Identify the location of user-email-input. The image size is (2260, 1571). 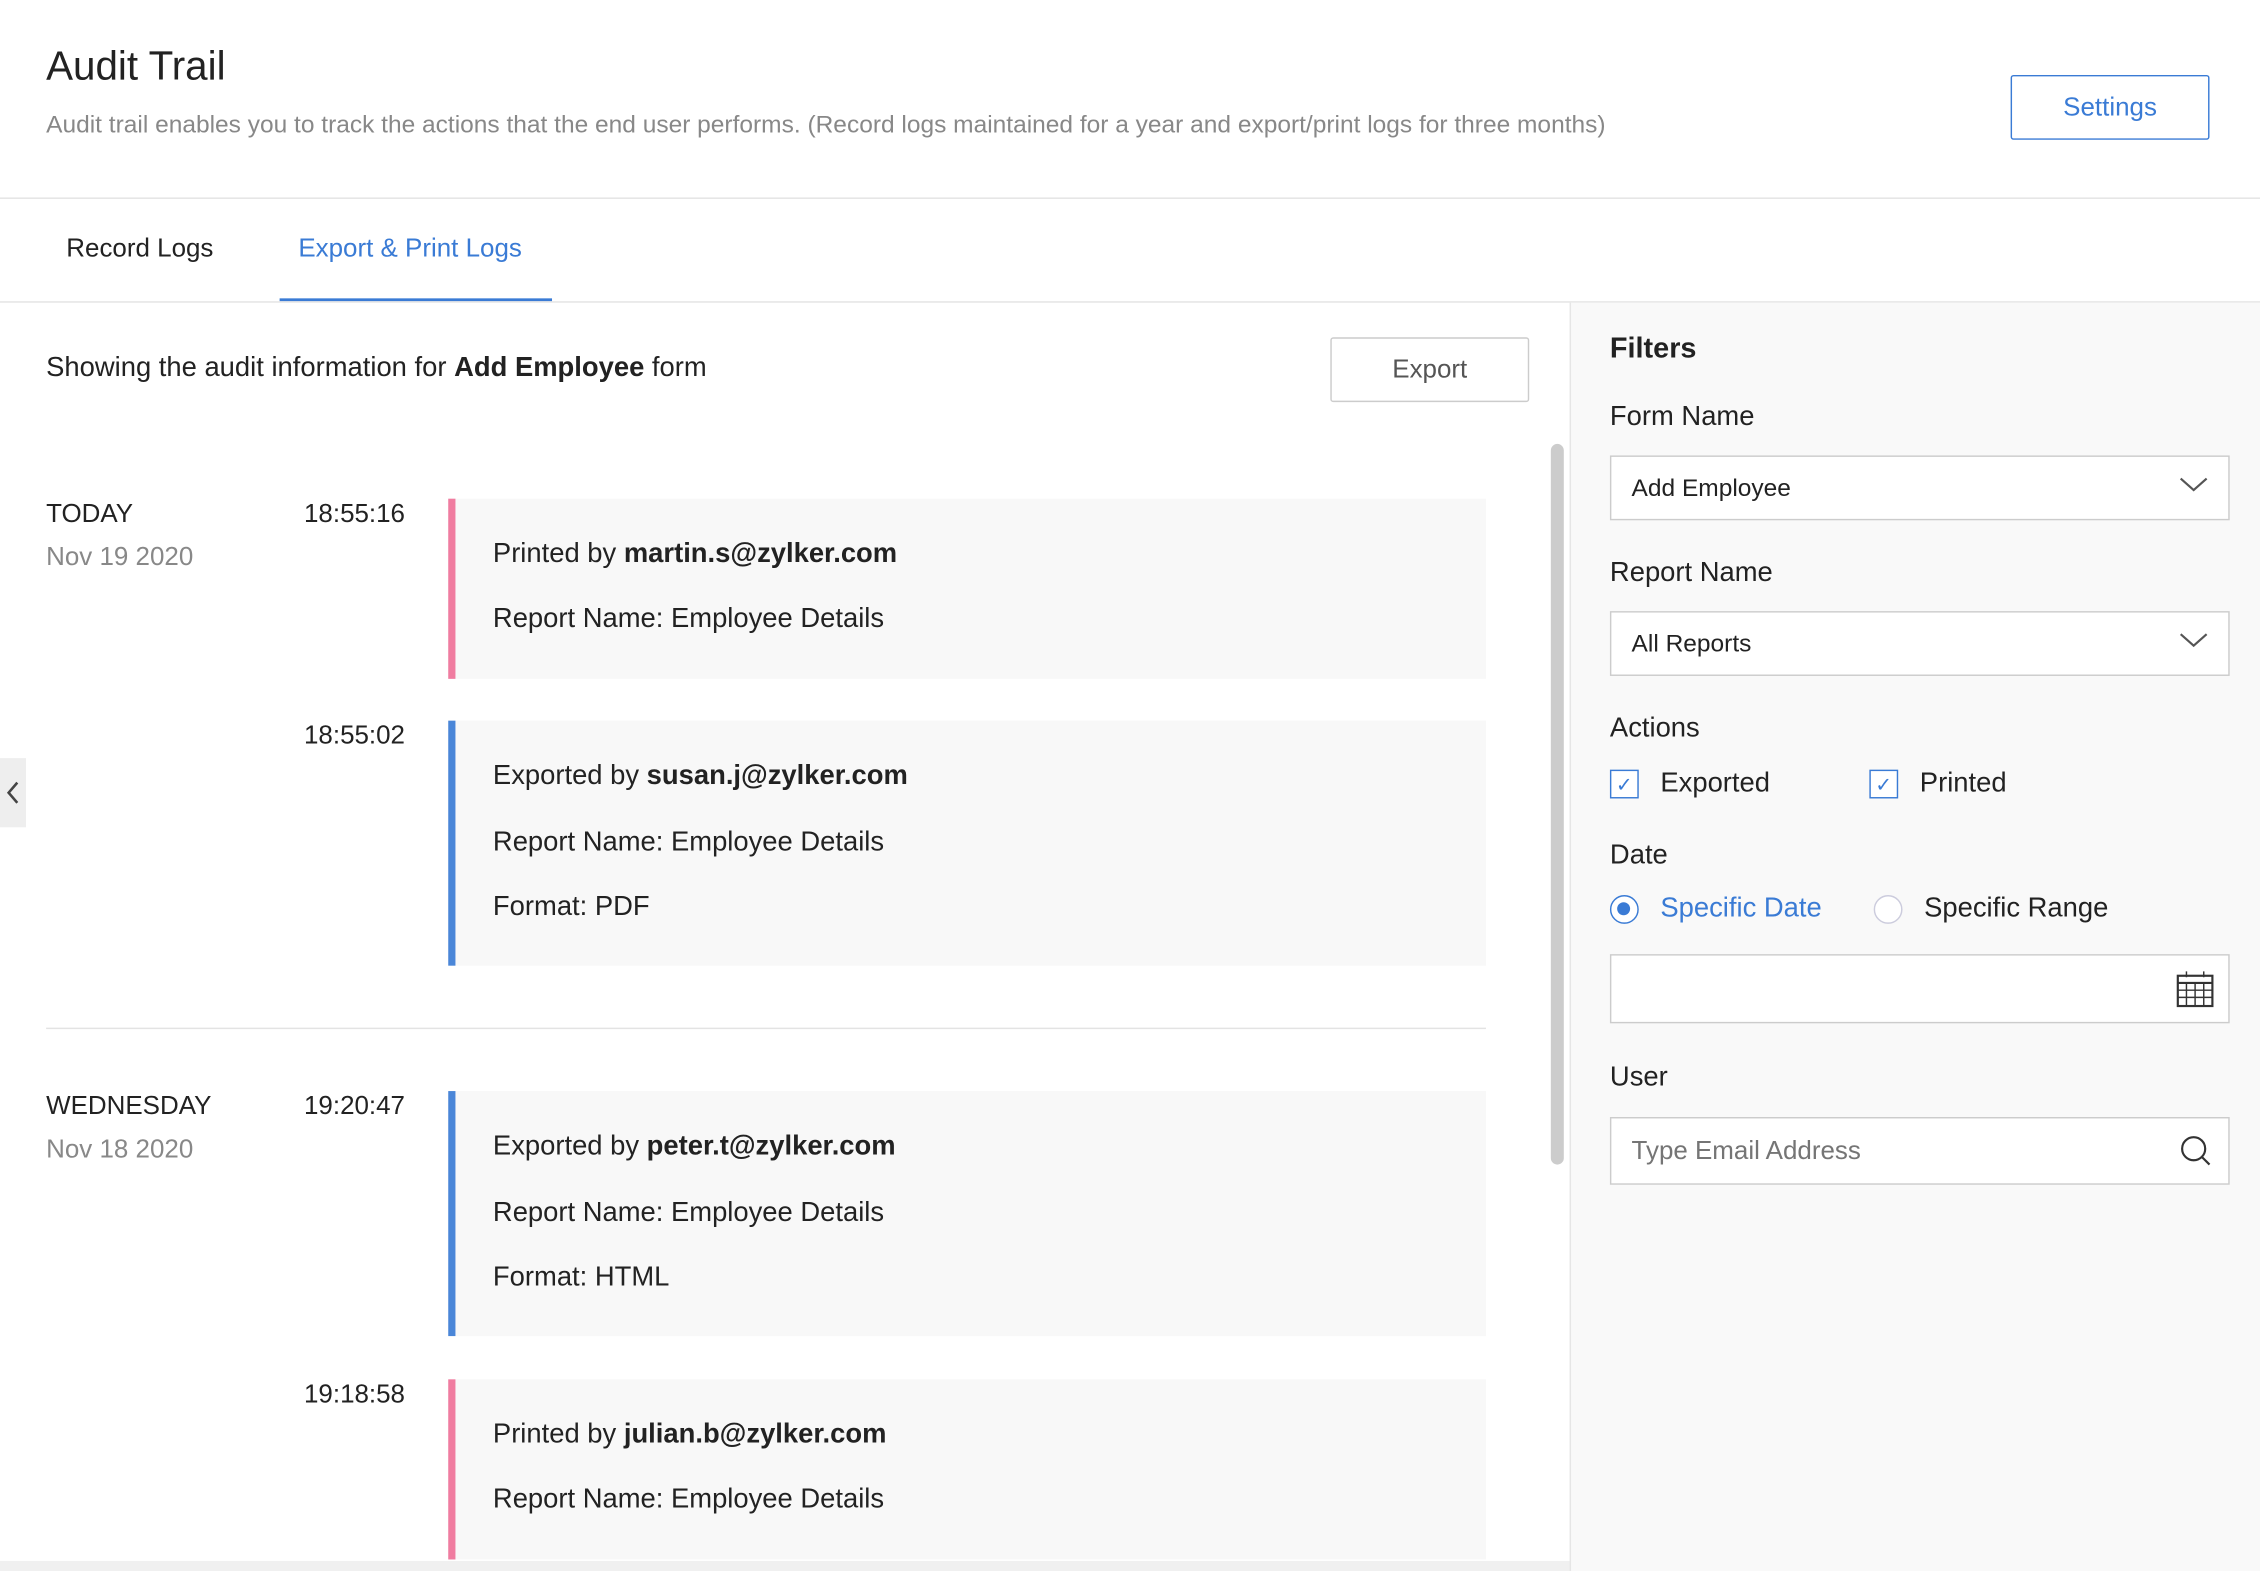
(1919, 1151).